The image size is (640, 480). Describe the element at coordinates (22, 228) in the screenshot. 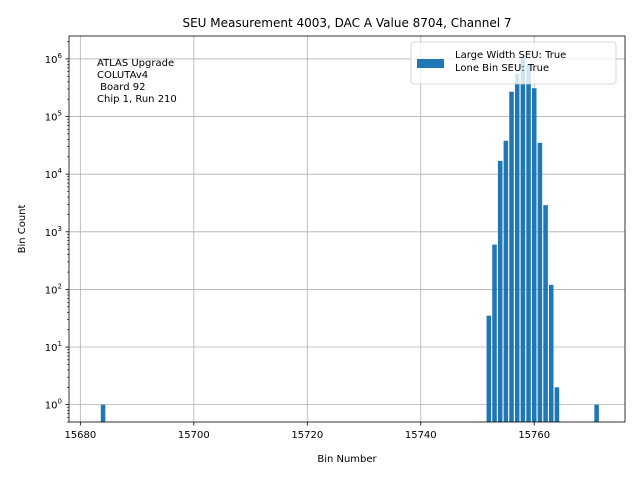

I see `y-axis-label: Bin Count` at that location.